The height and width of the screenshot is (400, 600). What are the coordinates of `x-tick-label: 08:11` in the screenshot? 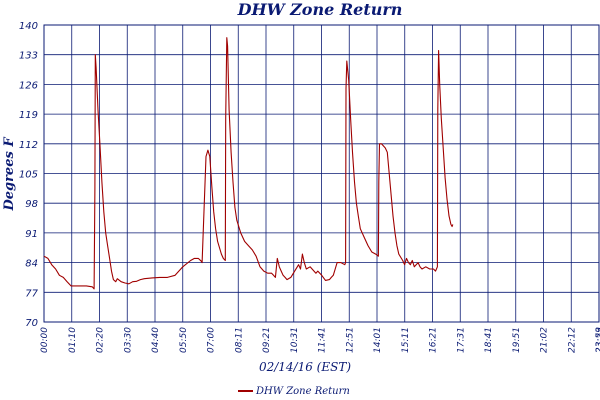 It's located at (239, 340).